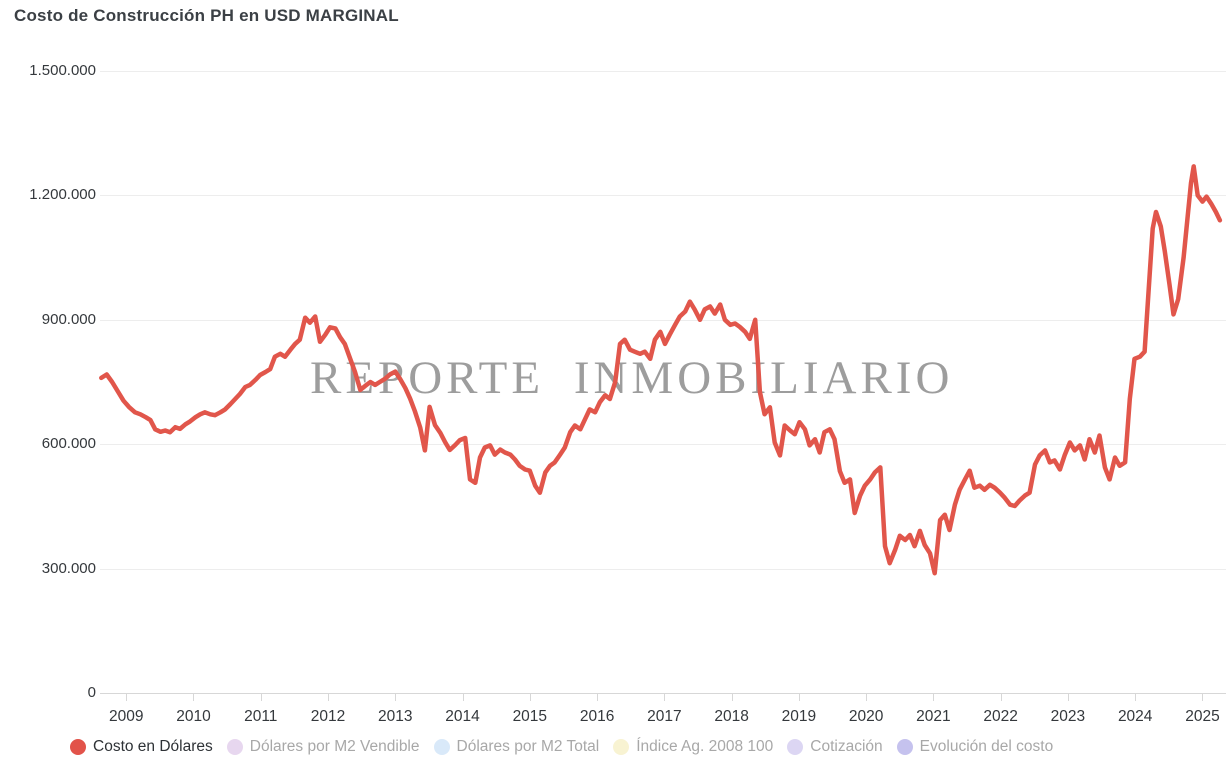 Image resolution: width=1226 pixels, height=768 pixels. What do you see at coordinates (795, 747) in the screenshot?
I see `legend-swatch-cotizacion` at bounding box center [795, 747].